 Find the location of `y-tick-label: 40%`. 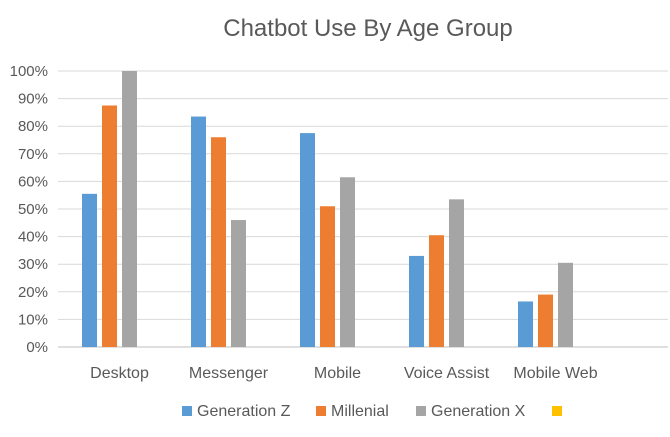

y-tick-label: 40% is located at coordinates (33, 237).